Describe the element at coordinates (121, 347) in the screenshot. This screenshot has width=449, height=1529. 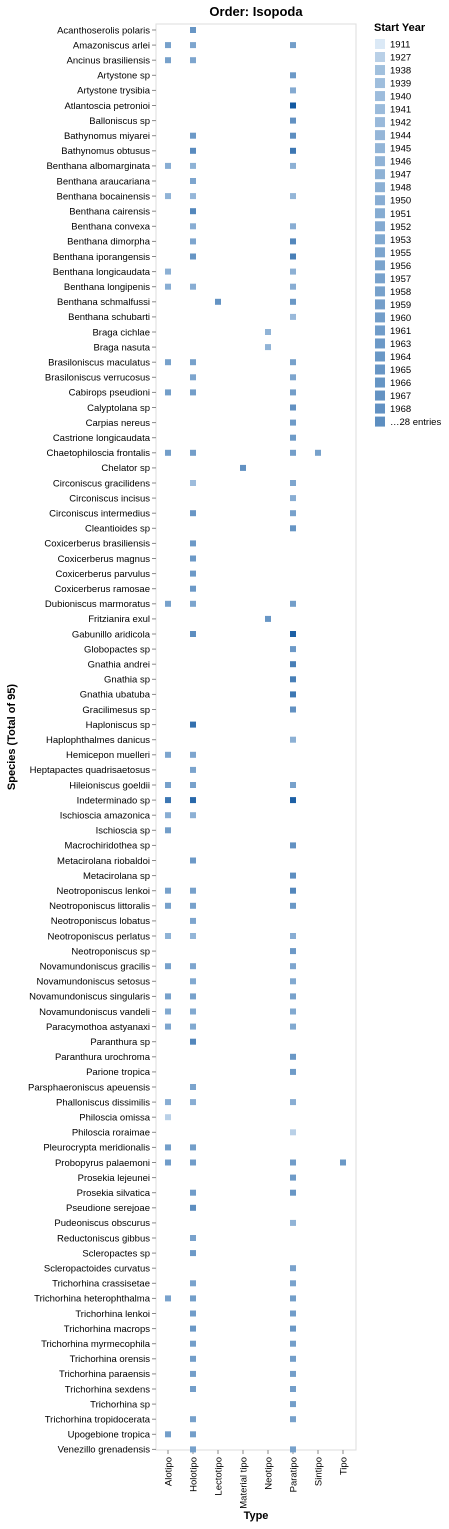
I see `y-tick-label: Braga nasuta` at that location.